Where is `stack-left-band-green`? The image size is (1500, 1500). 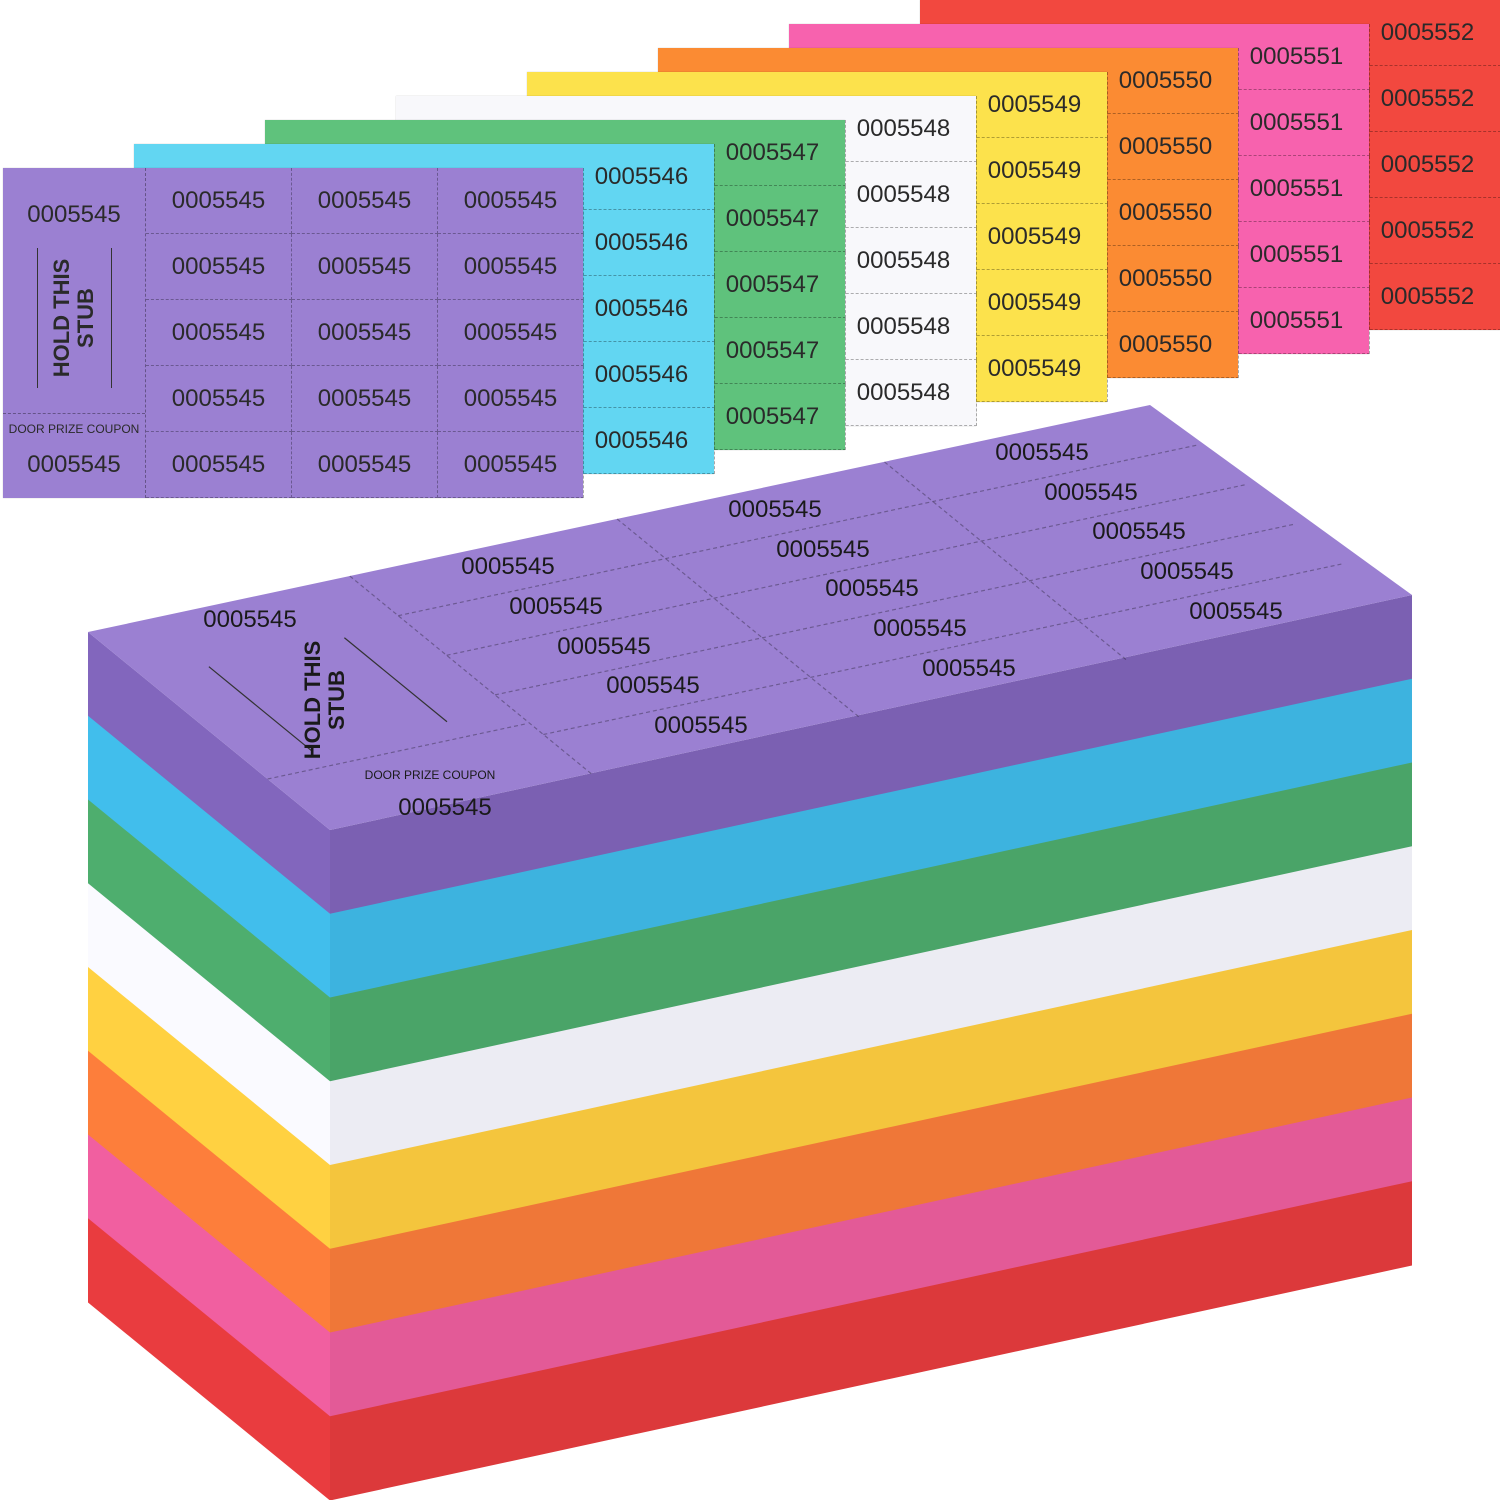 stack-left-band-green is located at coordinates (209, 940).